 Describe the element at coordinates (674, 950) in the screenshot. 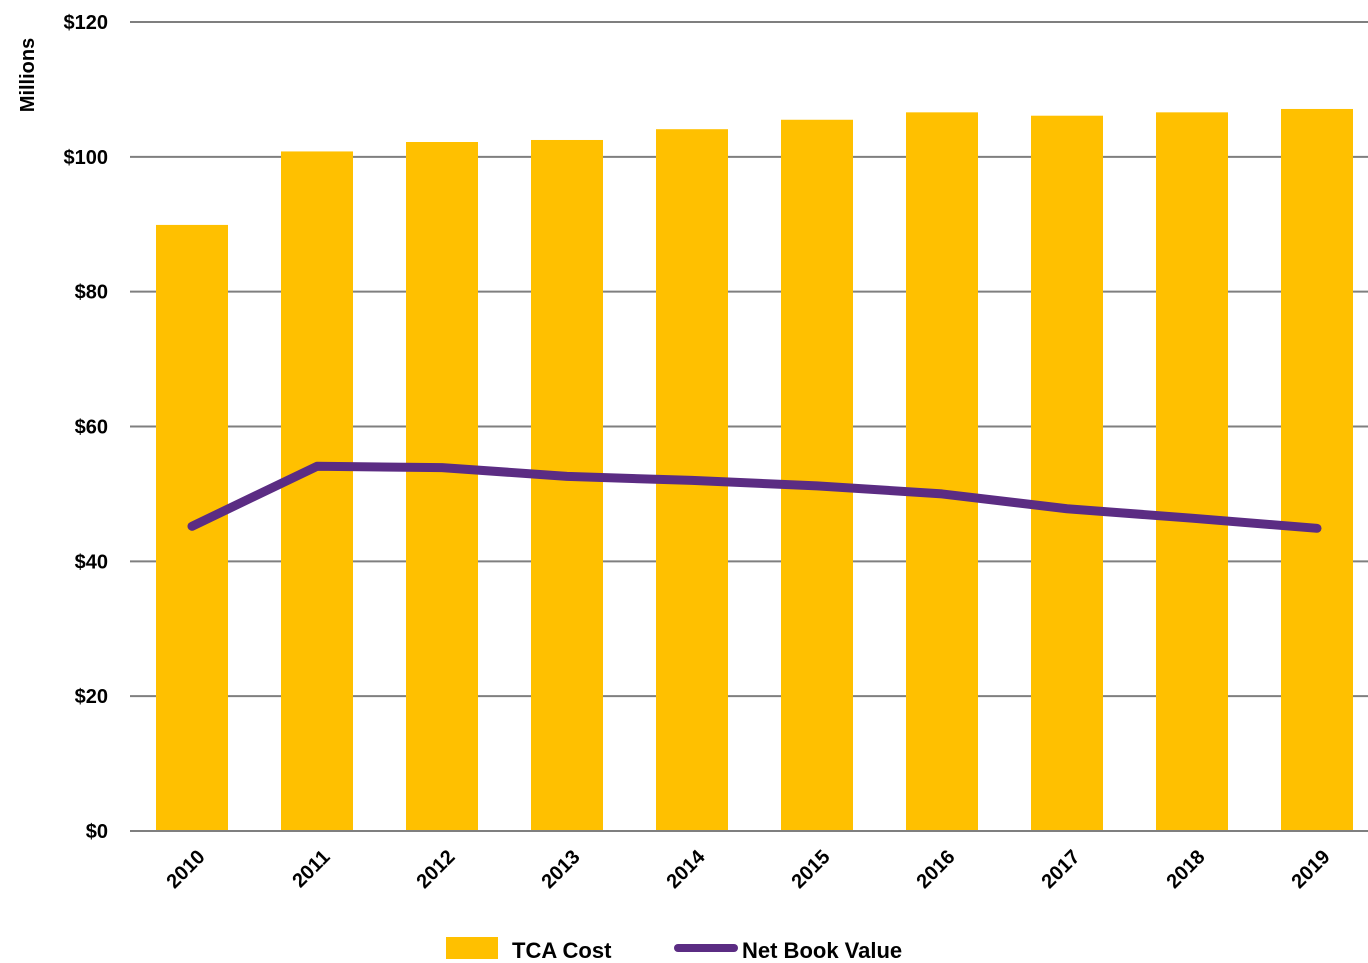

I see `legend: TCA Cost Net Book Value` at that location.